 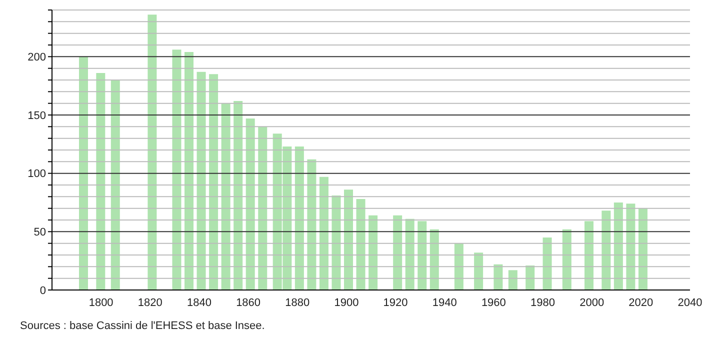 I want to click on x-tick-label: 1860, so click(x=248, y=302).